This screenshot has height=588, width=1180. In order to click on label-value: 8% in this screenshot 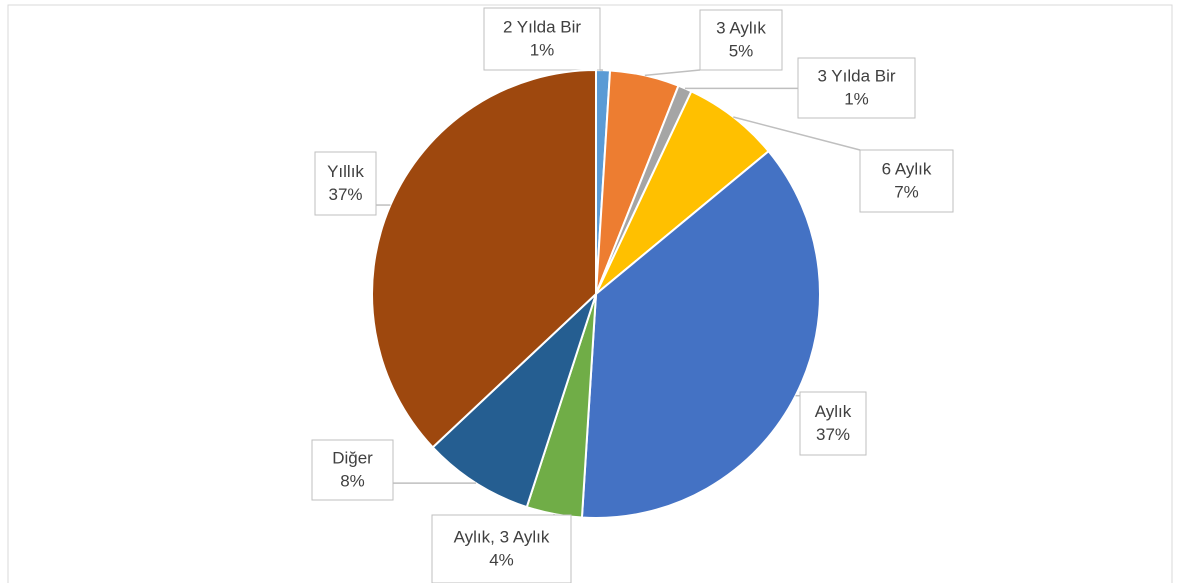, I will do `click(352, 480)`.